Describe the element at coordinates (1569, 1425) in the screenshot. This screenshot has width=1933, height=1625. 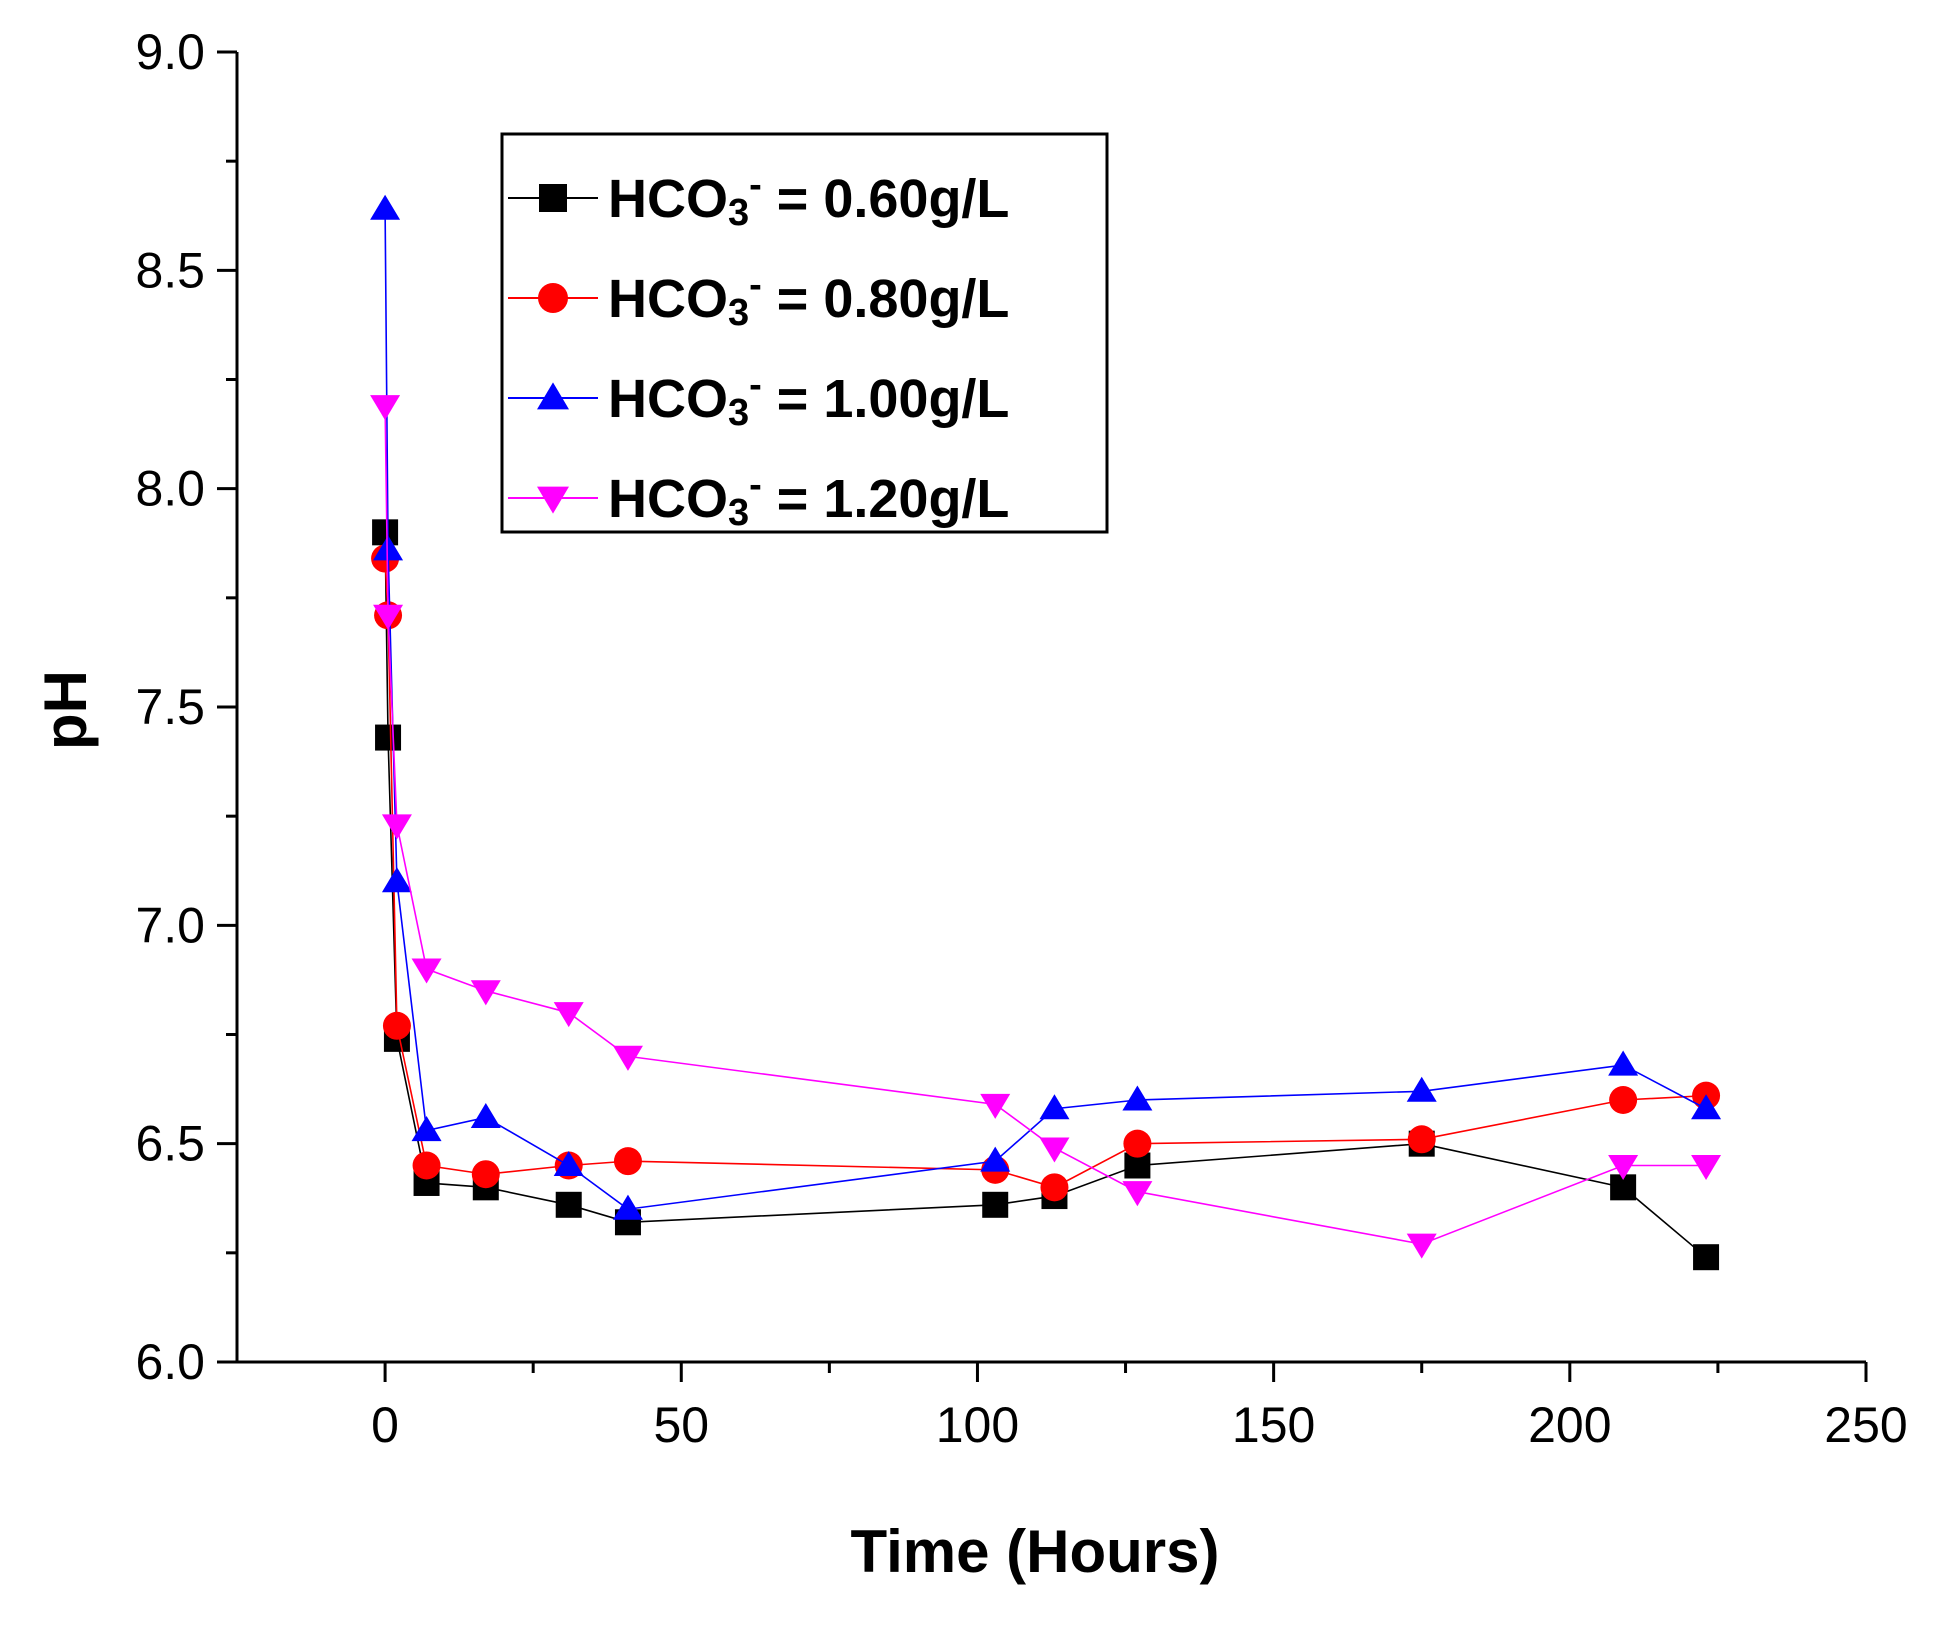
I see `x-tick-label: 200` at that location.